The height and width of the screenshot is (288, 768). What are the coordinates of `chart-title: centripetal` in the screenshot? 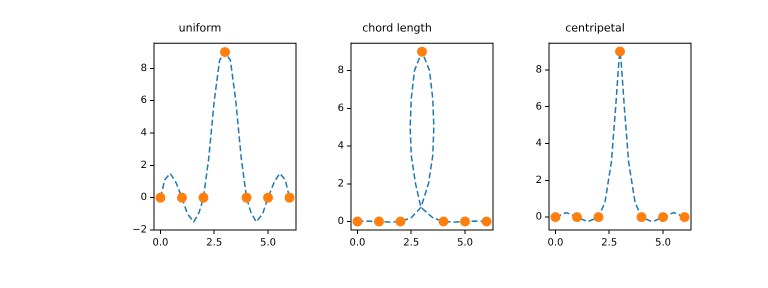 It's located at (595, 27).